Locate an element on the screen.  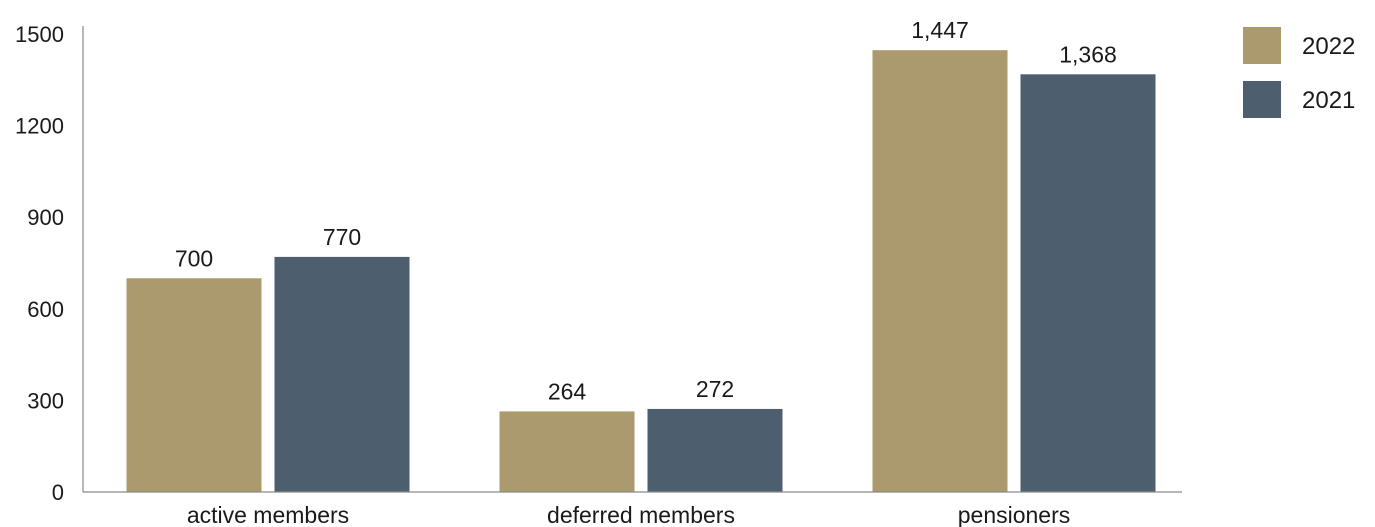
y-tick-label: 1200 is located at coordinates (39, 126).